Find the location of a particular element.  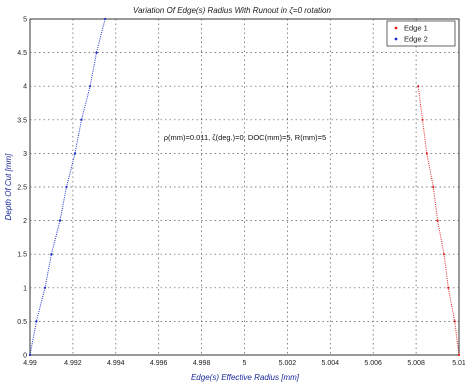

x-tick-label: 4.994 is located at coordinates (116, 363).